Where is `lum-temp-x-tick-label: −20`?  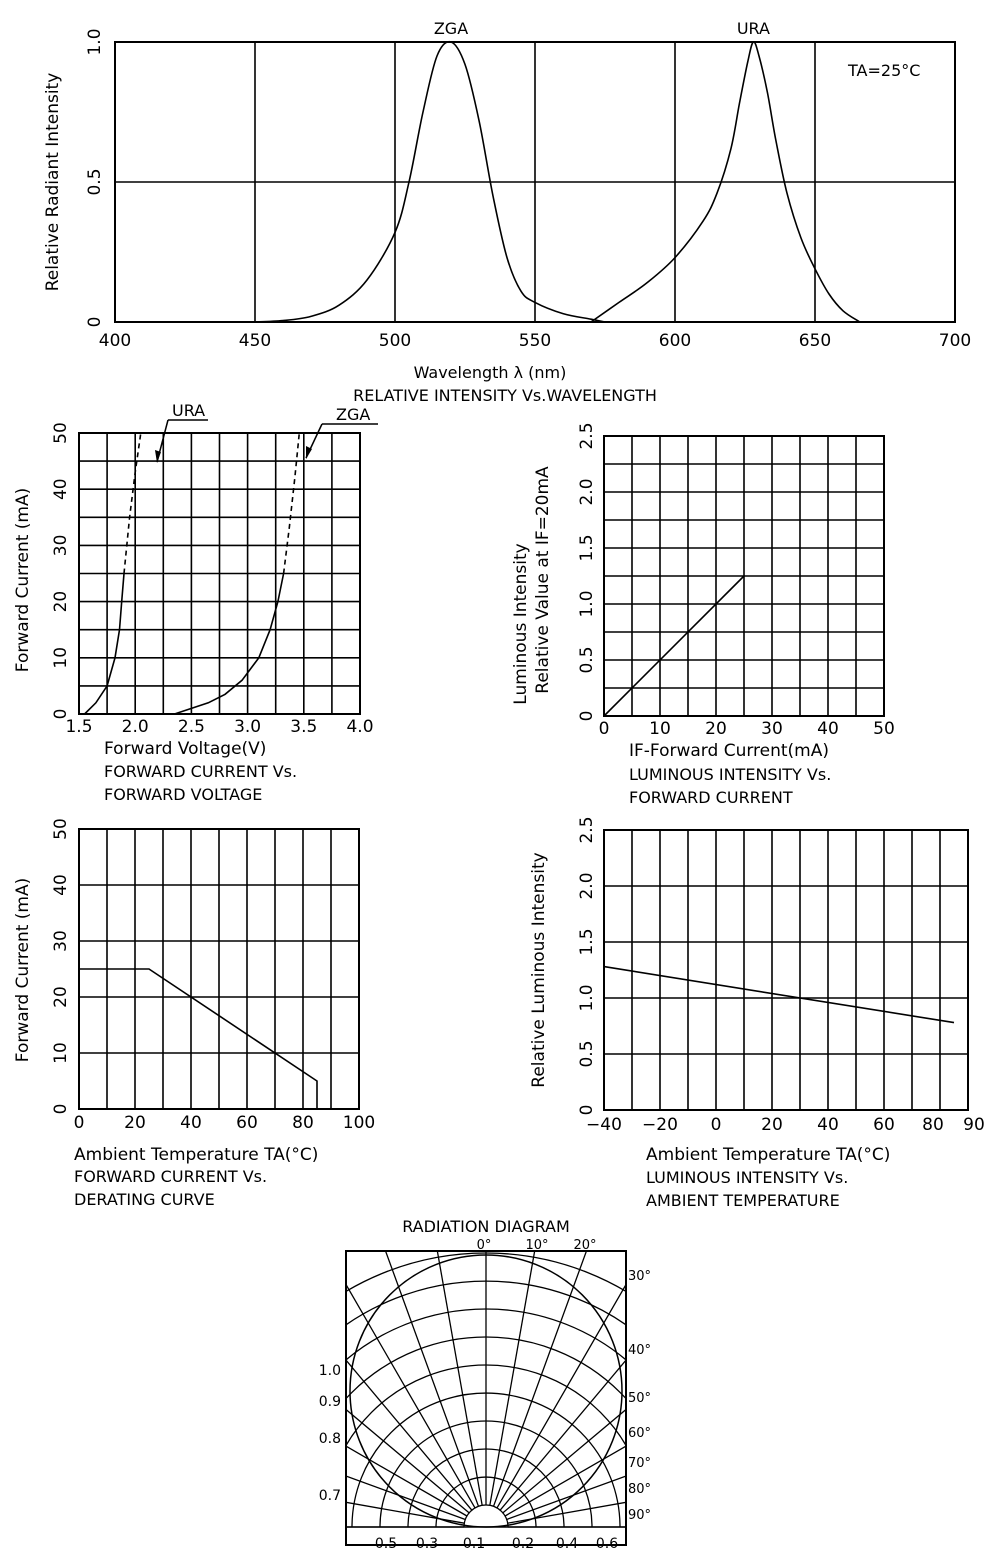
lum-temp-x-tick-label: −20 is located at coordinates (660, 1125).